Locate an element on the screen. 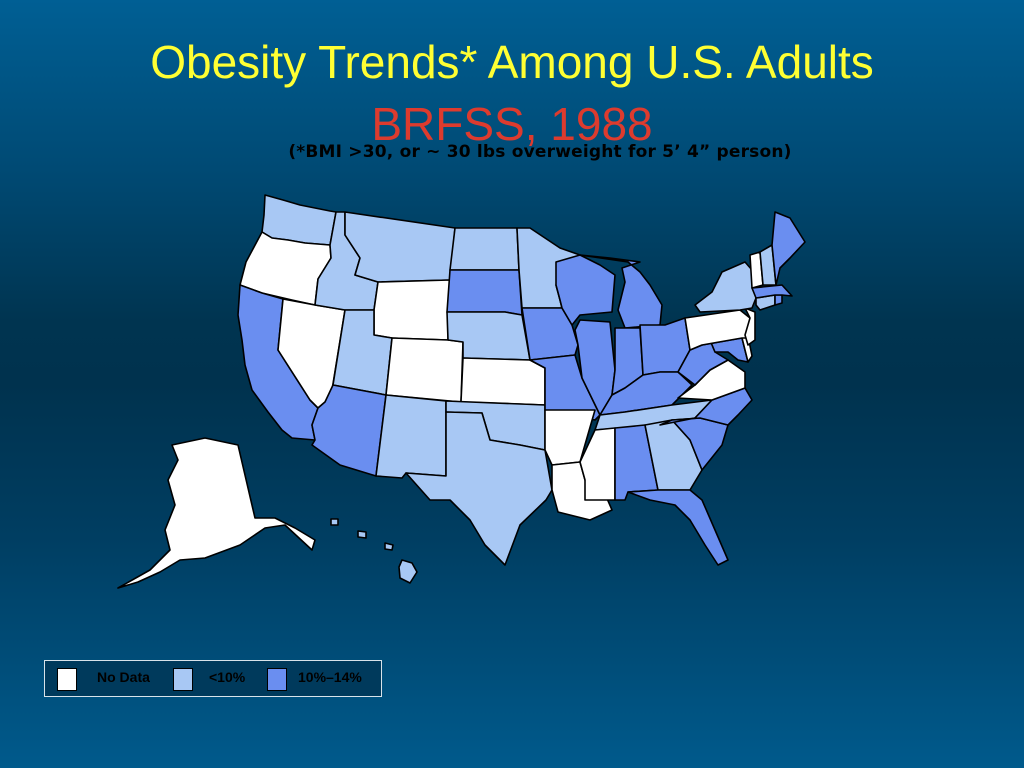 This screenshot has height=768, width=1024. state-new-york is located at coordinates (725, 287).